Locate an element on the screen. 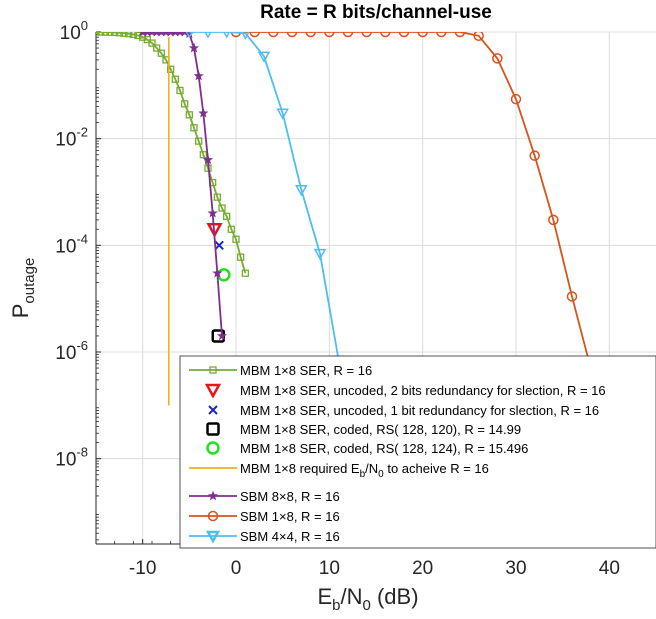 This screenshot has width=656, height=619. single-point is located at coordinates (214, 230).